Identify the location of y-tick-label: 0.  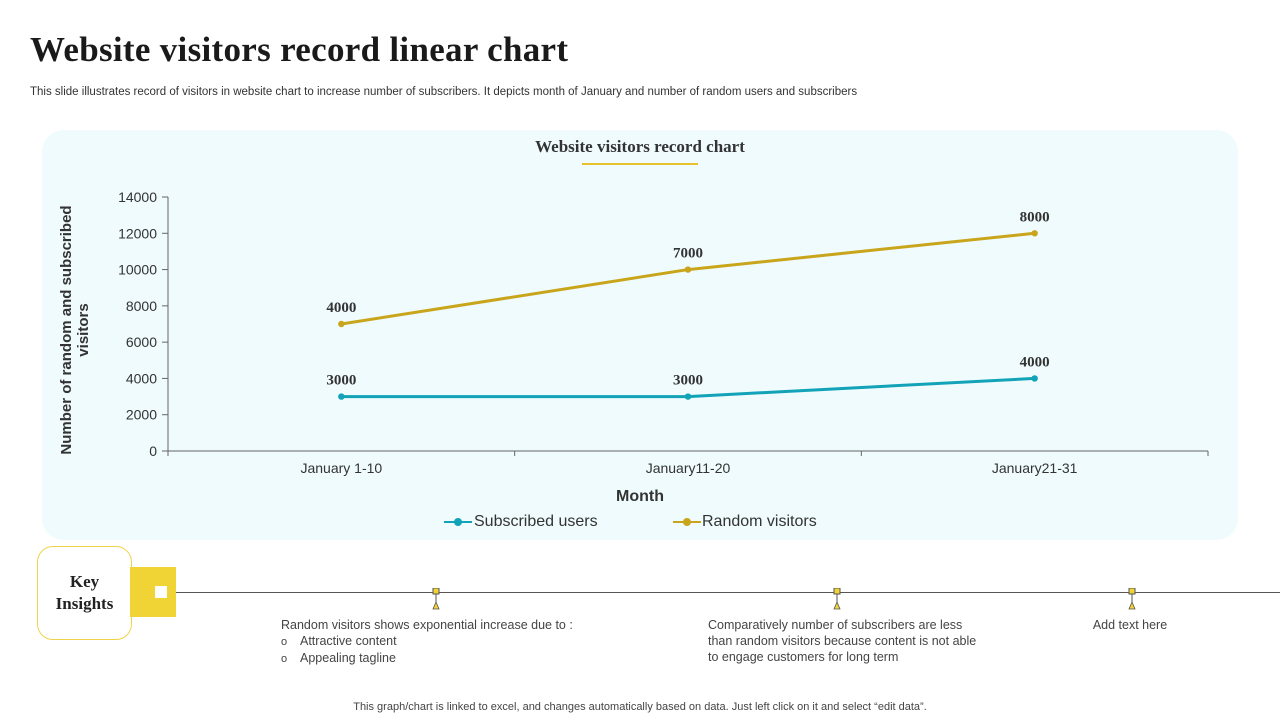
(153, 451).